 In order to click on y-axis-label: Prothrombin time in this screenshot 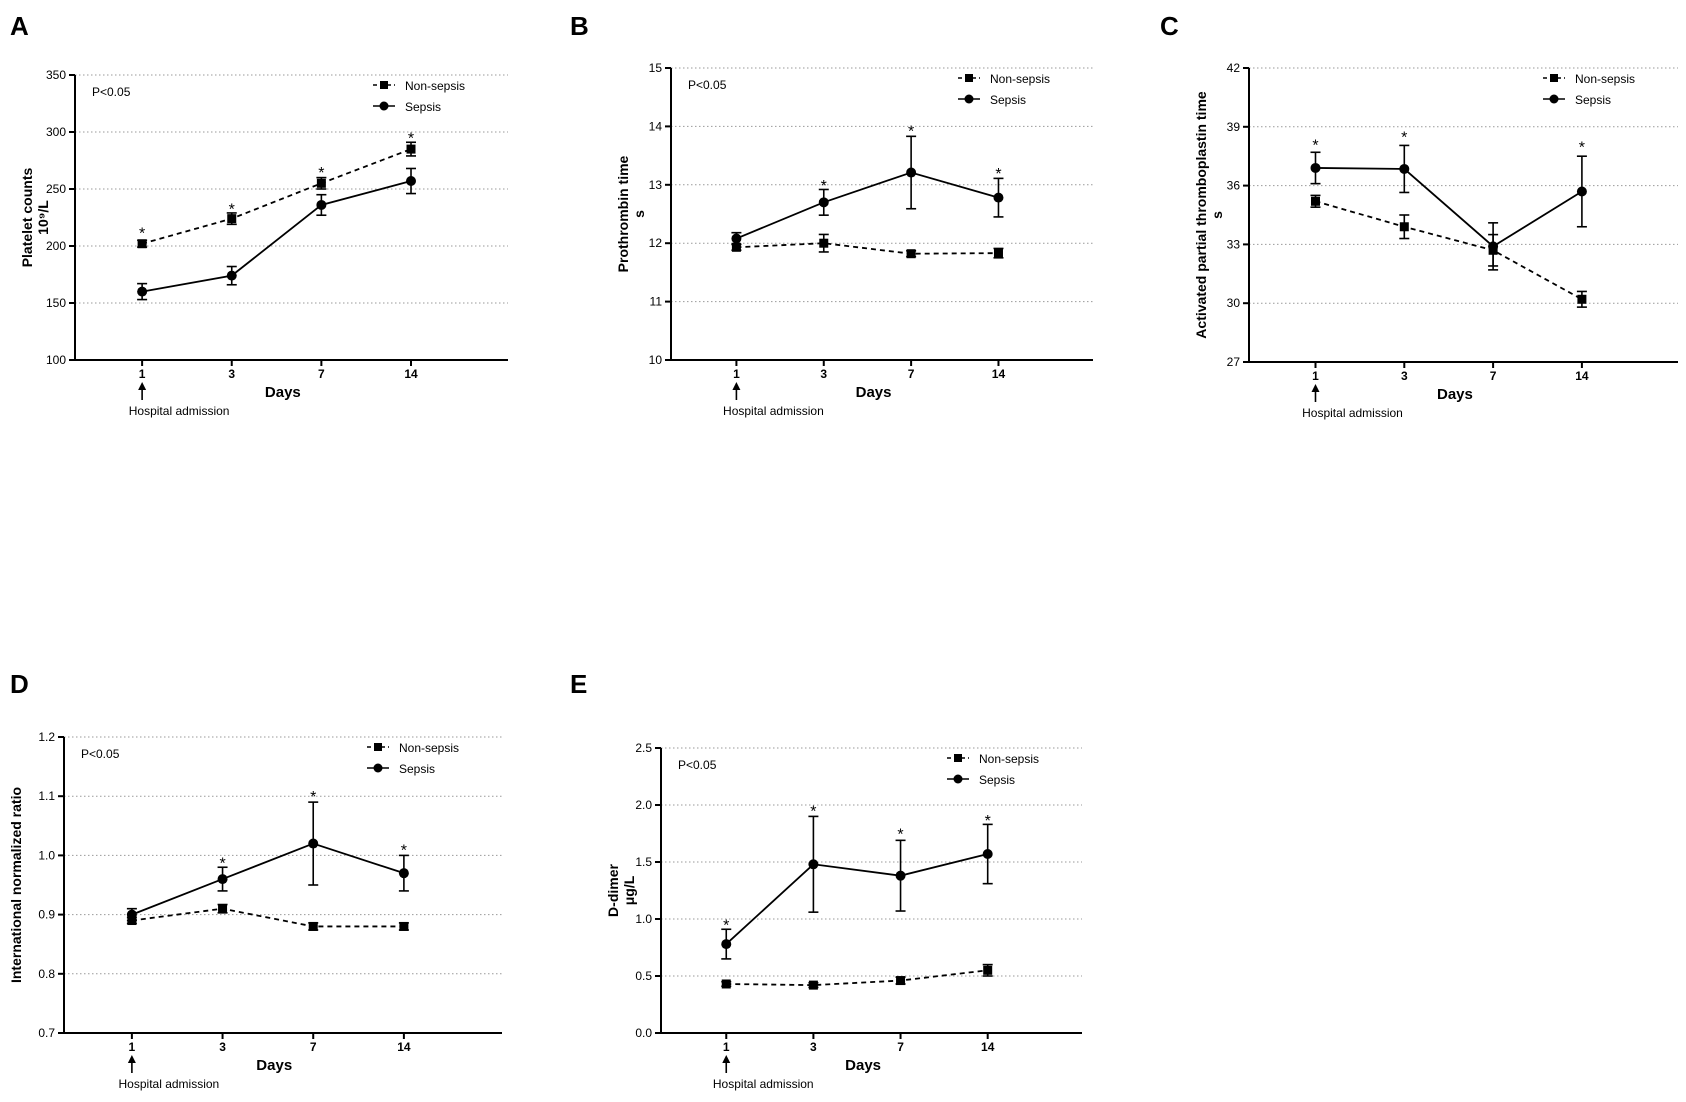, I will do `click(623, 213)`.